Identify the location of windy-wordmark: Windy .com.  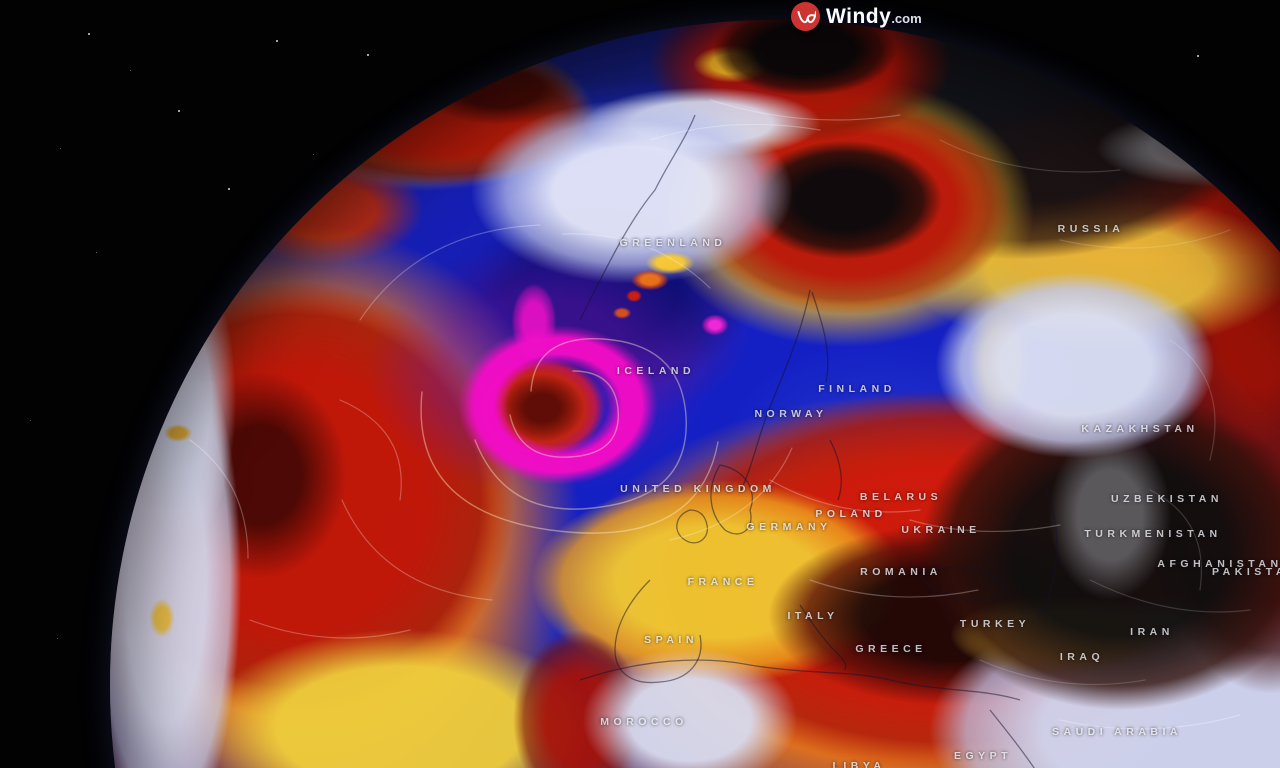
(874, 17).